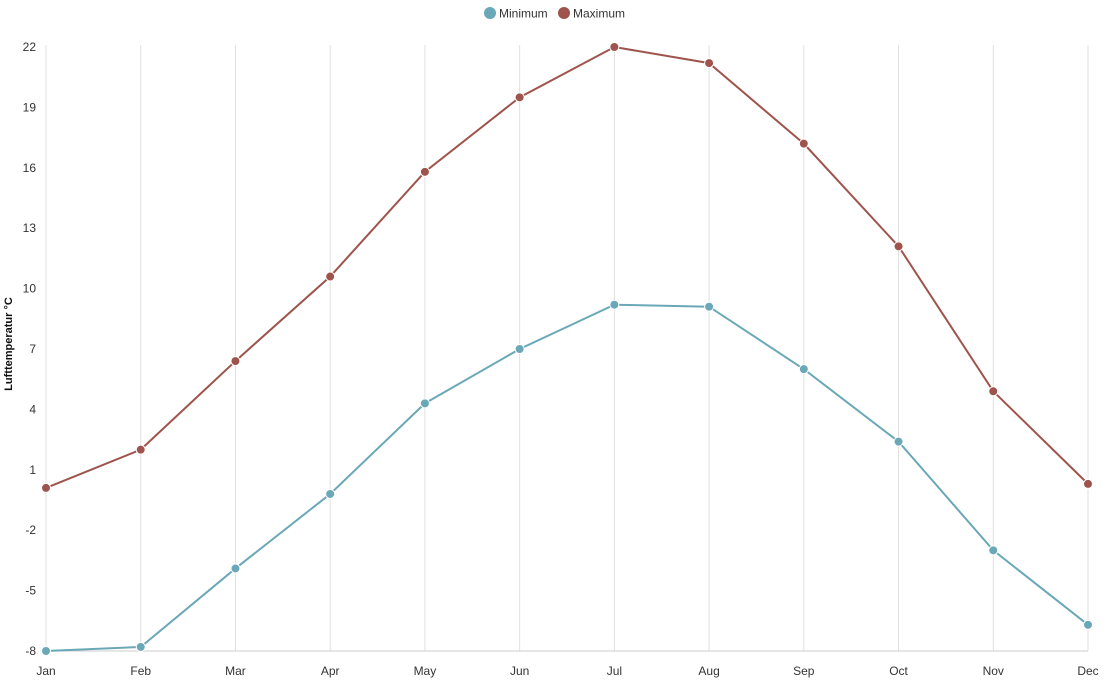 Image resolution: width=1110 pixels, height=689 pixels. I want to click on legend-label-maximum: Maximum, so click(599, 14).